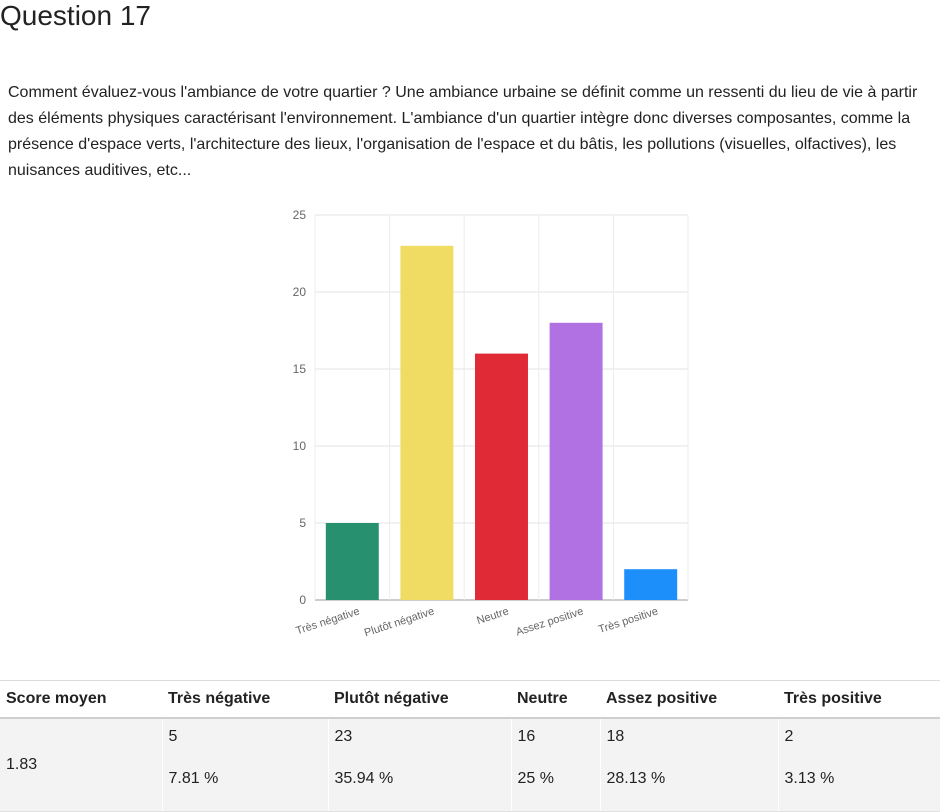 This screenshot has height=812, width=940. What do you see at coordinates (300, 446) in the screenshot?
I see `y-tick-label: 10` at bounding box center [300, 446].